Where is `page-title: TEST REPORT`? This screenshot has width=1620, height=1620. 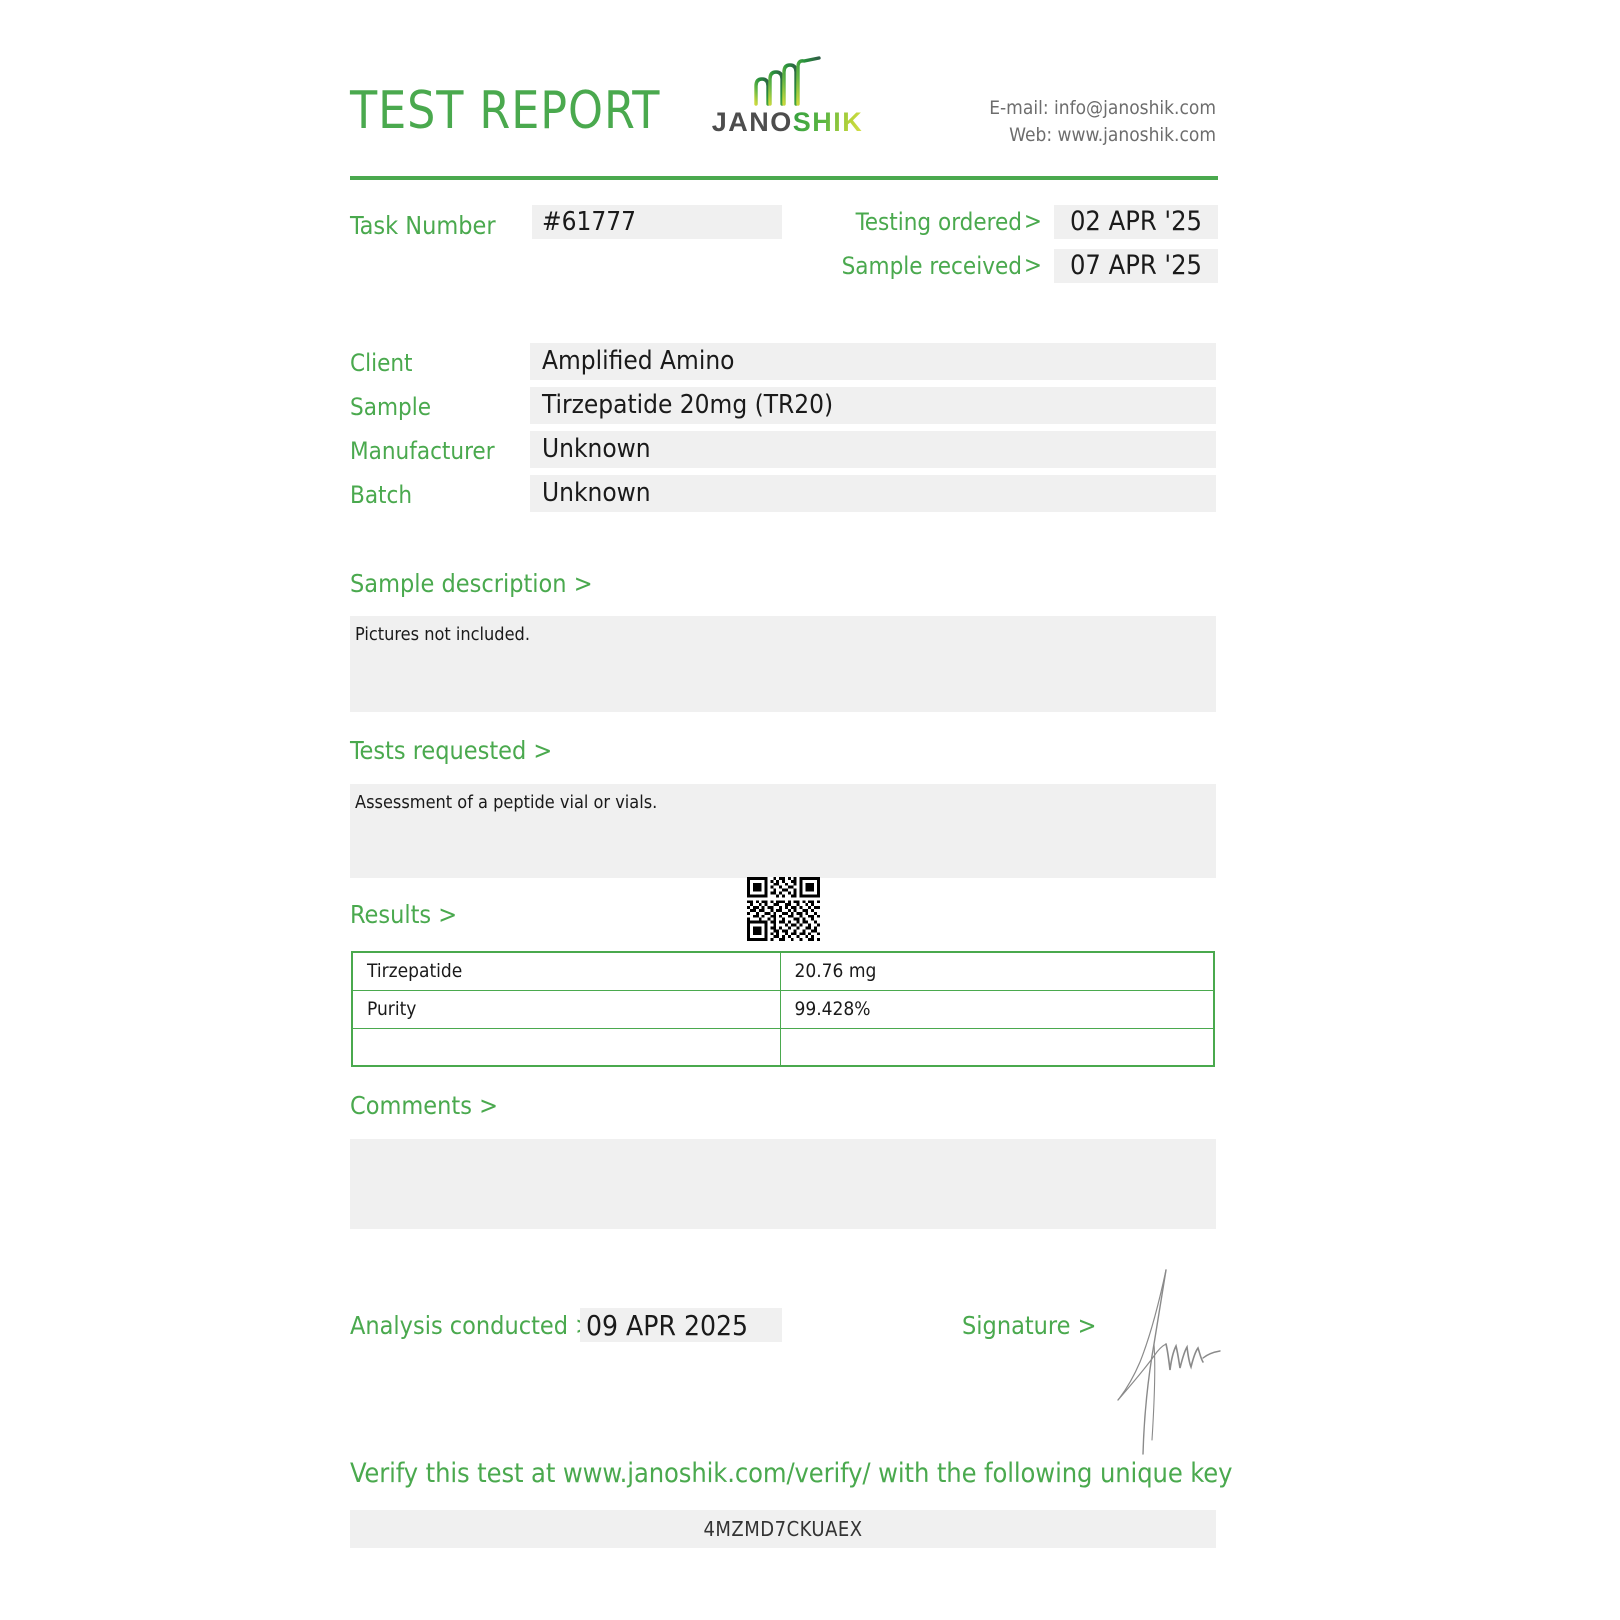
page-title: TEST REPORT is located at coordinates (505, 111).